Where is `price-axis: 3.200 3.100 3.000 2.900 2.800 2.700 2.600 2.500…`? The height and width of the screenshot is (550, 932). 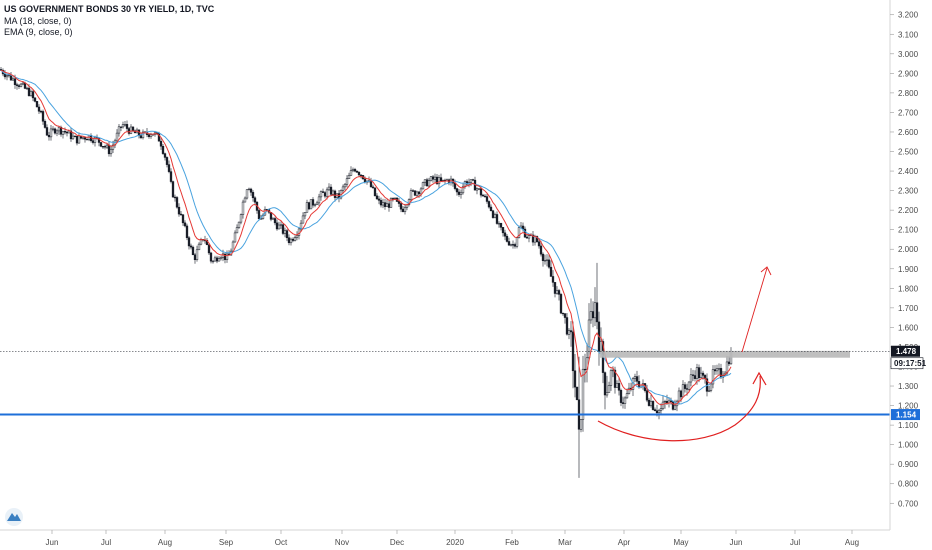
price-axis: 3.200 3.100 3.000 2.900 2.800 2.700 2.600 2.500… is located at coordinates (904, 265).